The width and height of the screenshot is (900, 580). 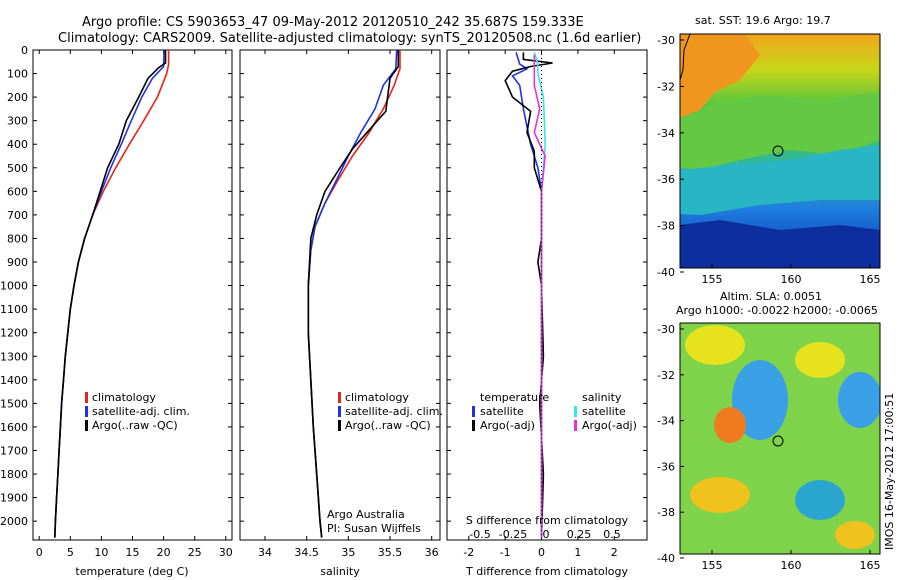 What do you see at coordinates (780, 244) in the screenshot?
I see `sst-deep-blue` at bounding box center [780, 244].